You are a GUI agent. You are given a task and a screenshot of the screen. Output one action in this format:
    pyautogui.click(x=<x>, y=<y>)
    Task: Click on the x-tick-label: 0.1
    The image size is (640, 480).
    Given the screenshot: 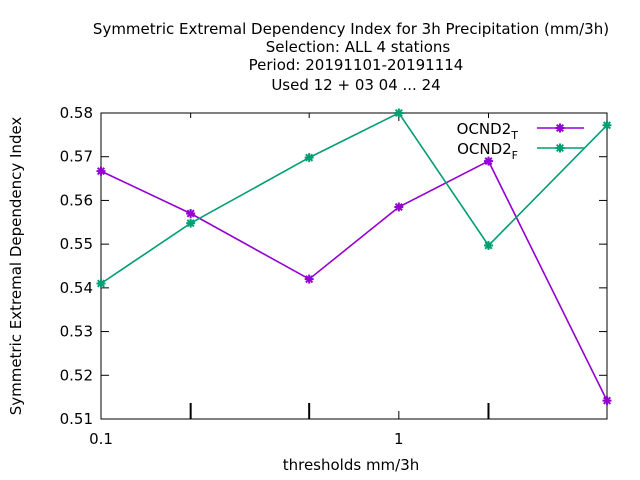 What is the action you would take?
    pyautogui.click(x=101, y=439)
    